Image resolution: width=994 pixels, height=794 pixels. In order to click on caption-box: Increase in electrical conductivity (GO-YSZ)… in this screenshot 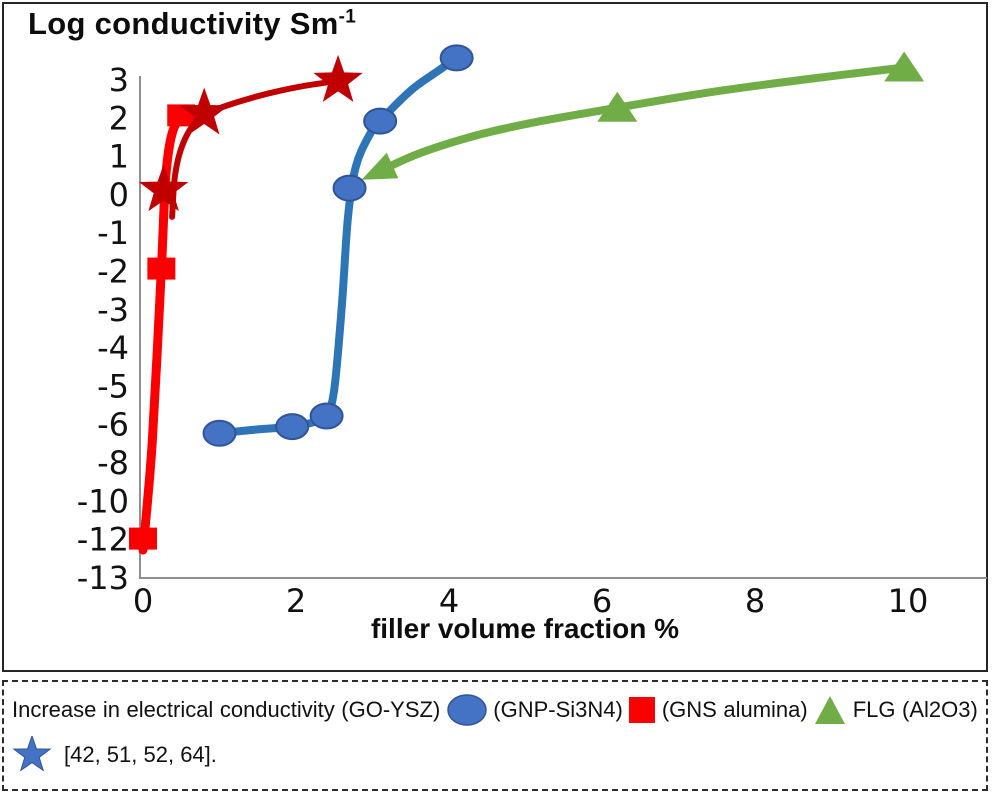, I will do `click(495, 735)`.